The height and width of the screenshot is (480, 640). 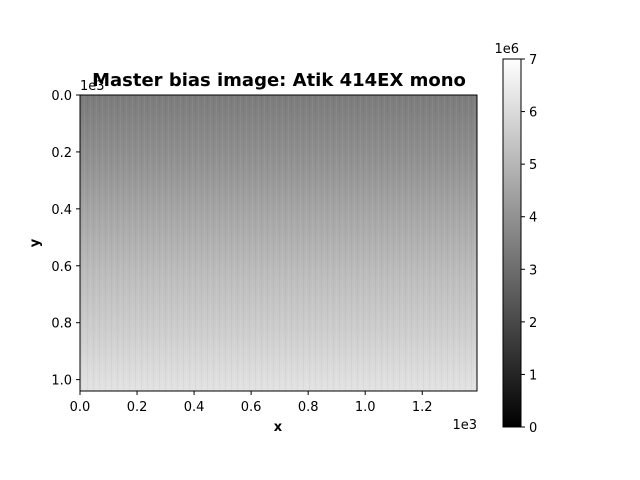 I want to click on y-tick-label: 0.4, so click(x=61, y=210).